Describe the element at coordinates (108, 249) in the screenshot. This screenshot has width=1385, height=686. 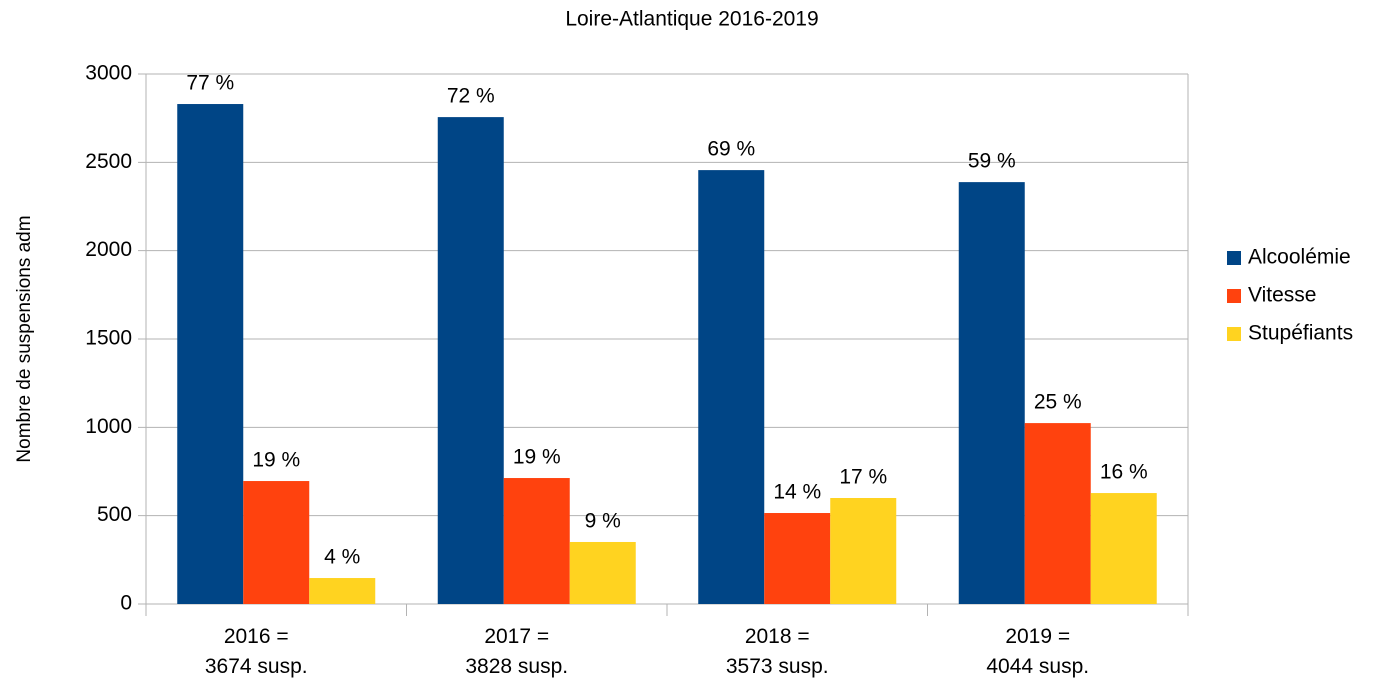
I see `y-tick-label: 2000` at that location.